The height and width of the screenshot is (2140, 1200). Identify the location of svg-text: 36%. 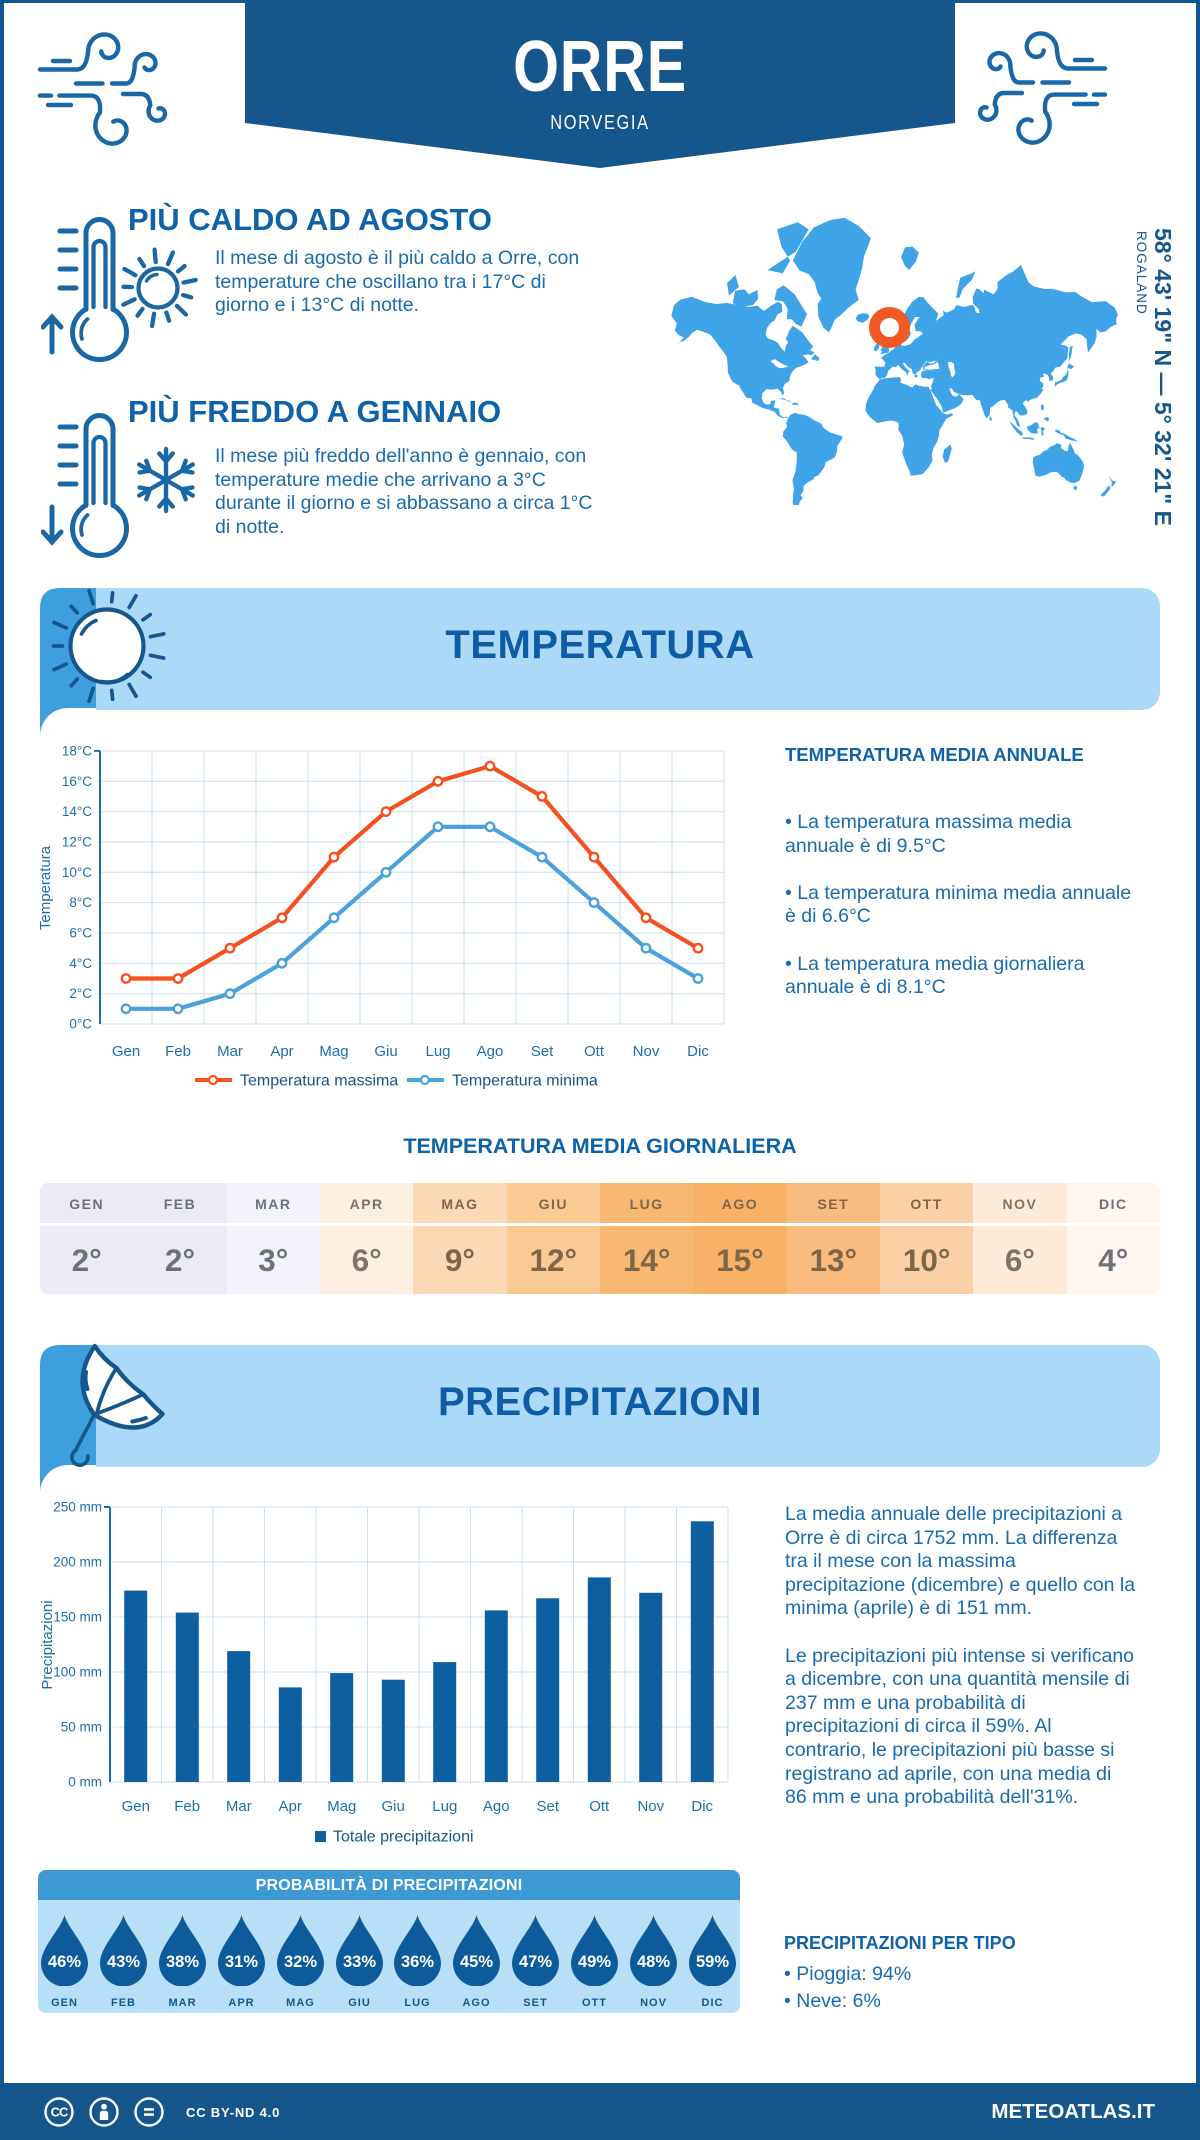
(417, 1962).